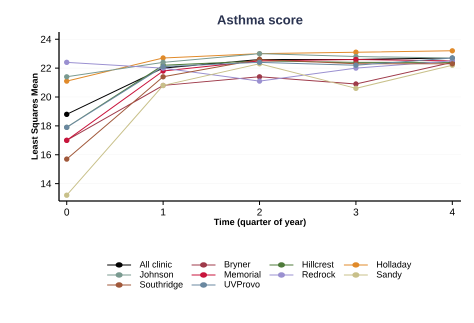 The height and width of the screenshot is (323, 474). Describe the element at coordinates (157, 274) in the screenshot. I see `legend-label: Johnson` at that location.